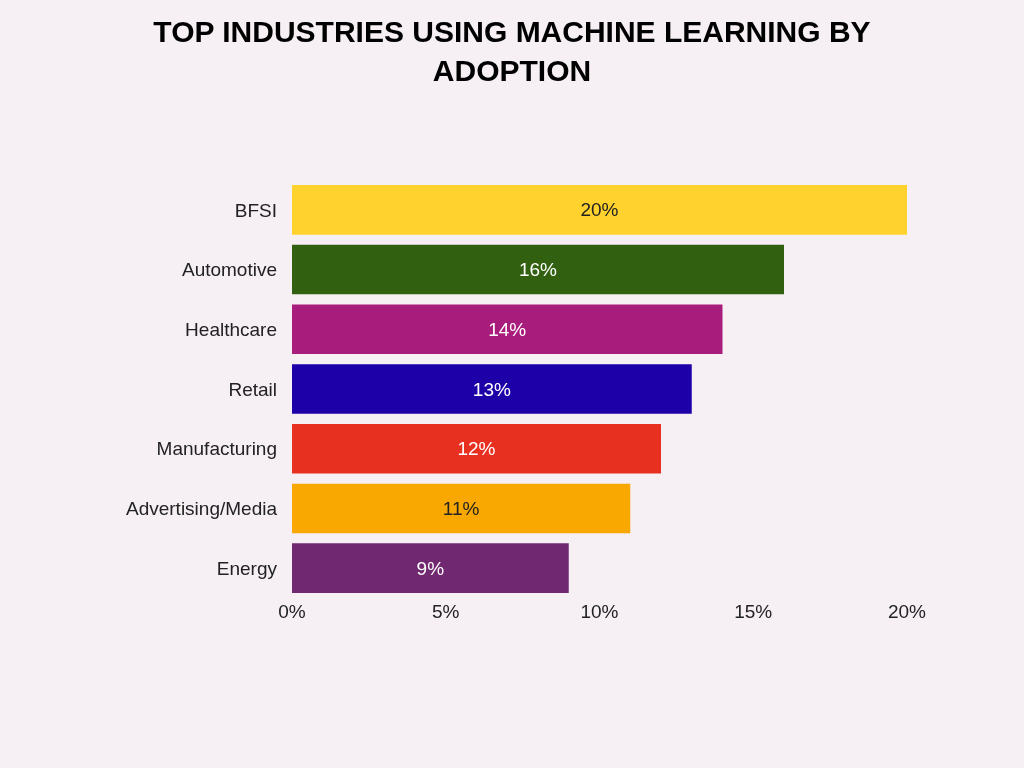  What do you see at coordinates (292, 611) in the screenshot?
I see `x-tick-label: 0%` at bounding box center [292, 611].